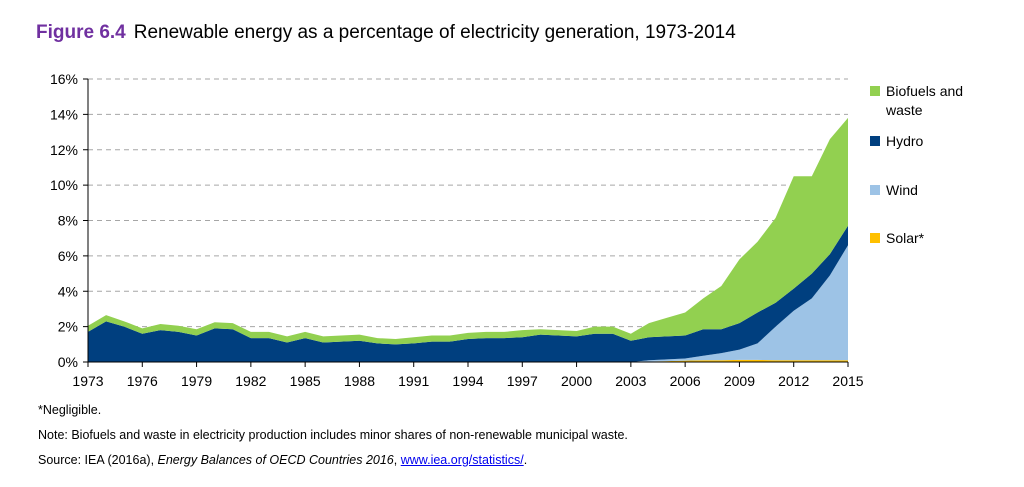  Describe the element at coordinates (196, 381) in the screenshot. I see `x-tick-label: 1979` at that location.